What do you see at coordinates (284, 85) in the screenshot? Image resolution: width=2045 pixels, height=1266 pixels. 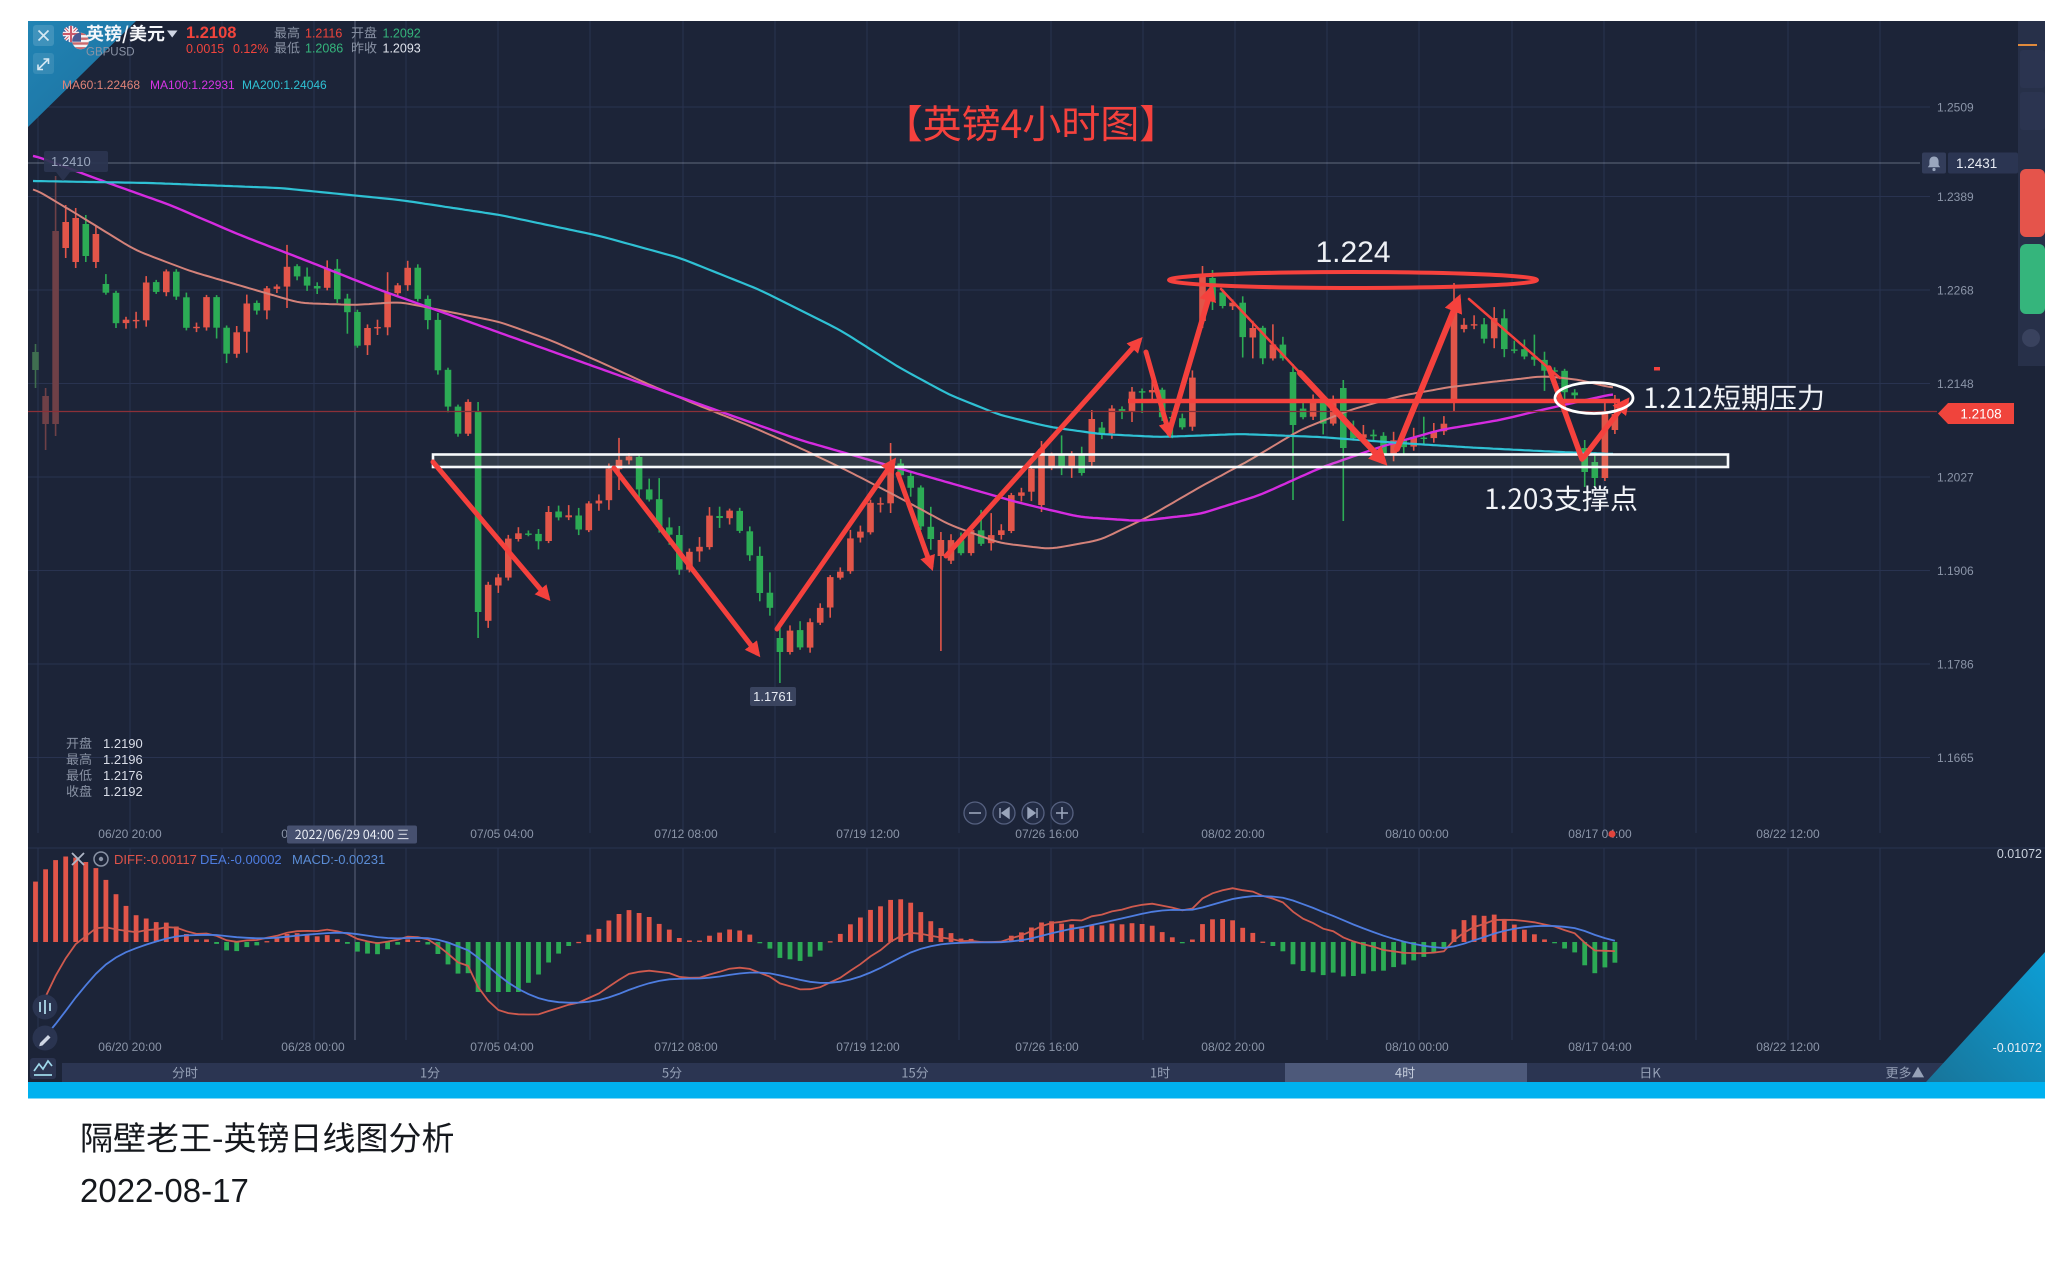 I see `svg-text: MA200:1.24046` at bounding box center [284, 85].